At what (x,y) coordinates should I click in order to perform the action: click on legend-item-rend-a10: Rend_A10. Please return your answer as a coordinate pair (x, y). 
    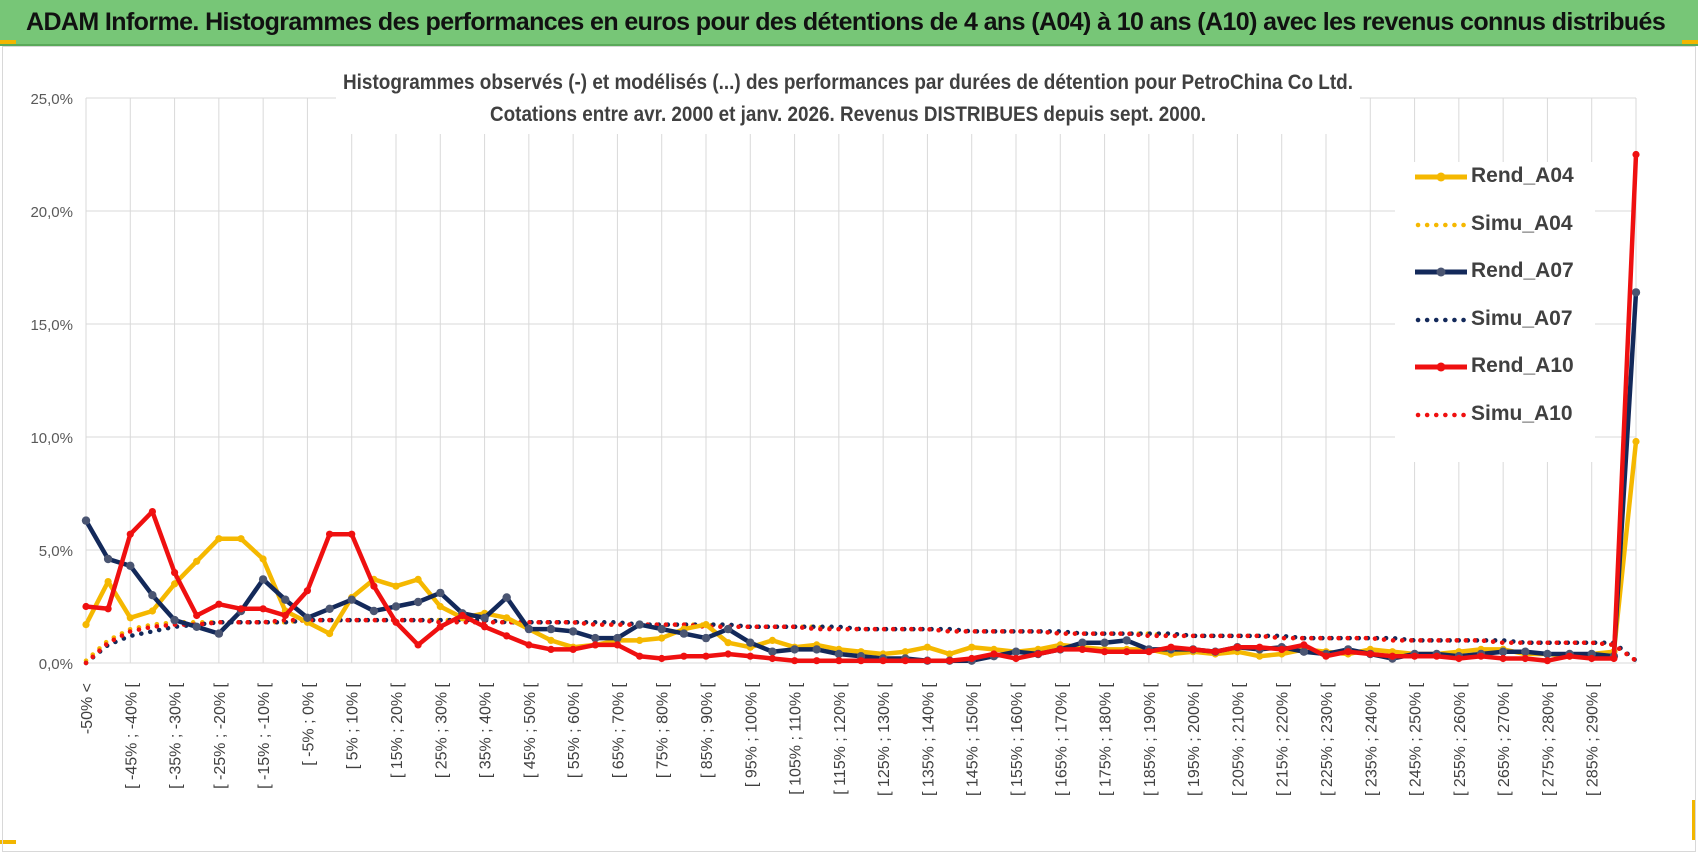
    Looking at the image, I should click on (1495, 367).